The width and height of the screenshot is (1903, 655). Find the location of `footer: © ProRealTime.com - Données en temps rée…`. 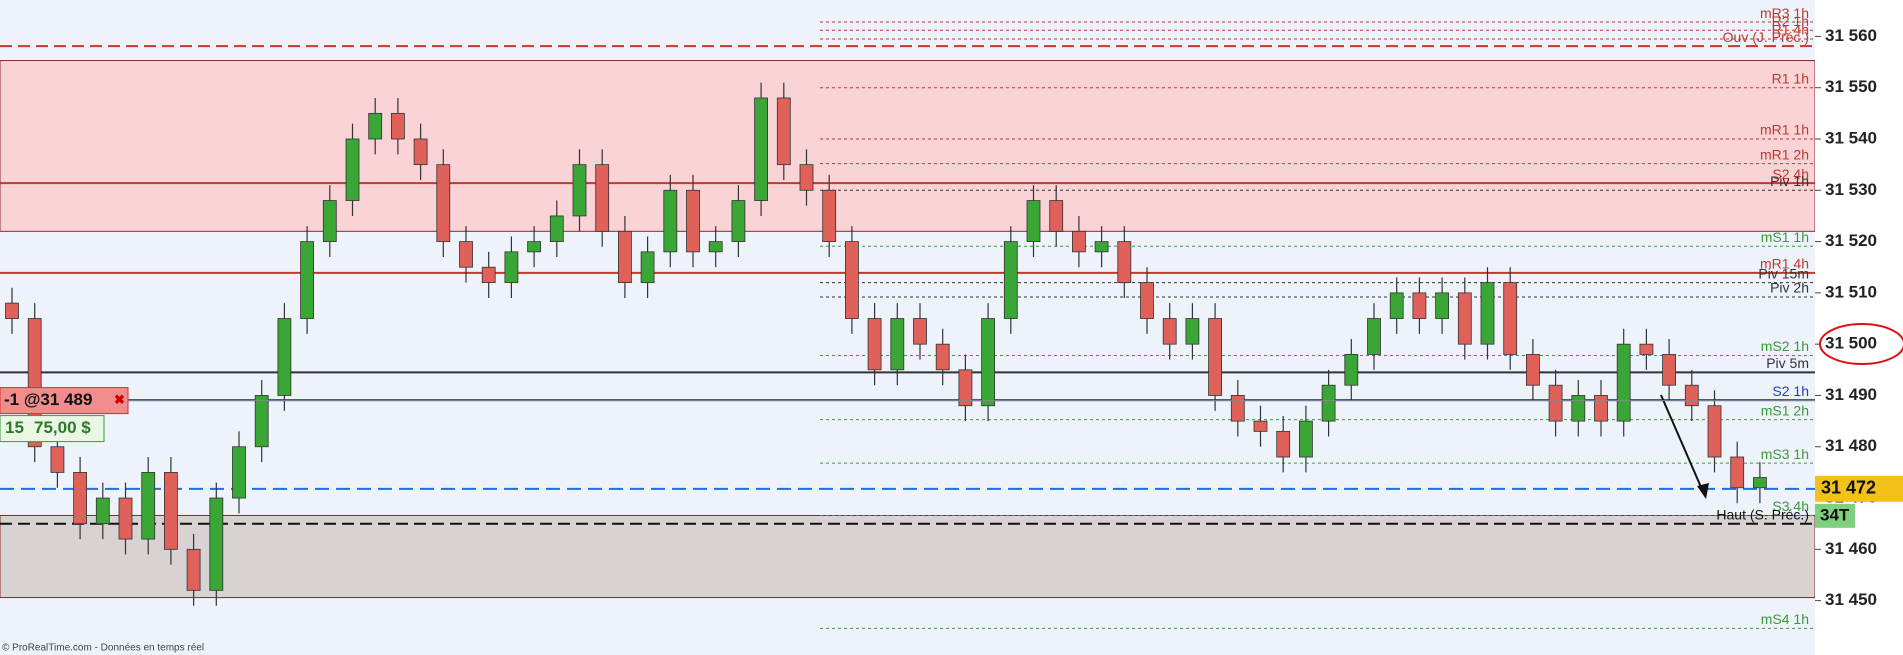

footer: © ProRealTime.com - Données en temps rée… is located at coordinates (103, 648).